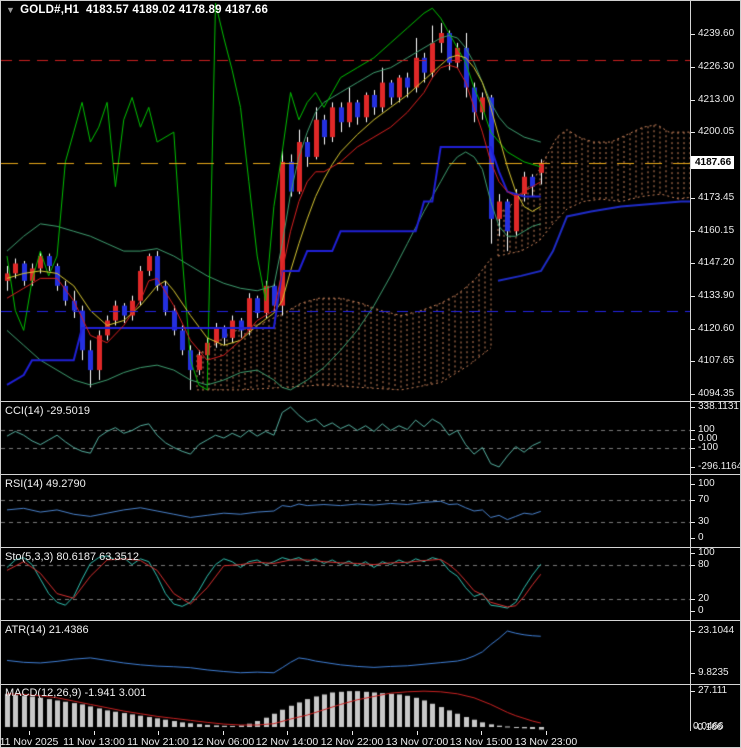 This screenshot has width=741, height=748. Describe the element at coordinates (713, 672) in the screenshot. I see `indicator-tick-label: 9.8235` at that location.